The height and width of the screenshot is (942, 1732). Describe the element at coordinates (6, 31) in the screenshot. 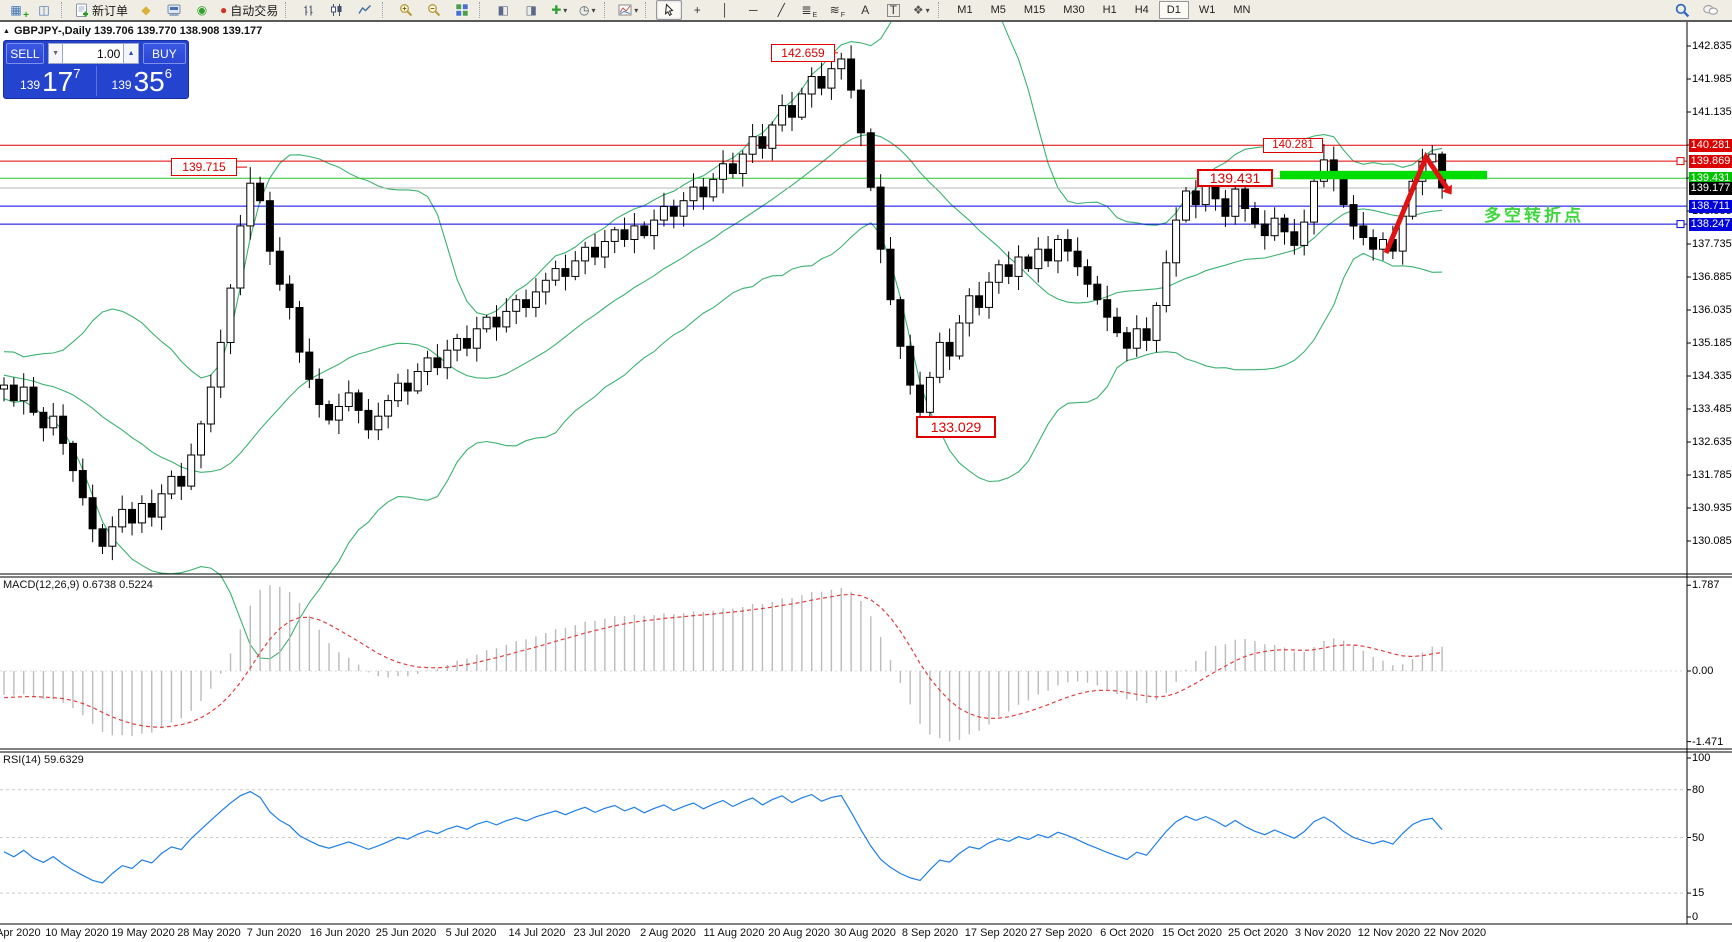

I see `collapse-triangle-icon: ▲` at that location.